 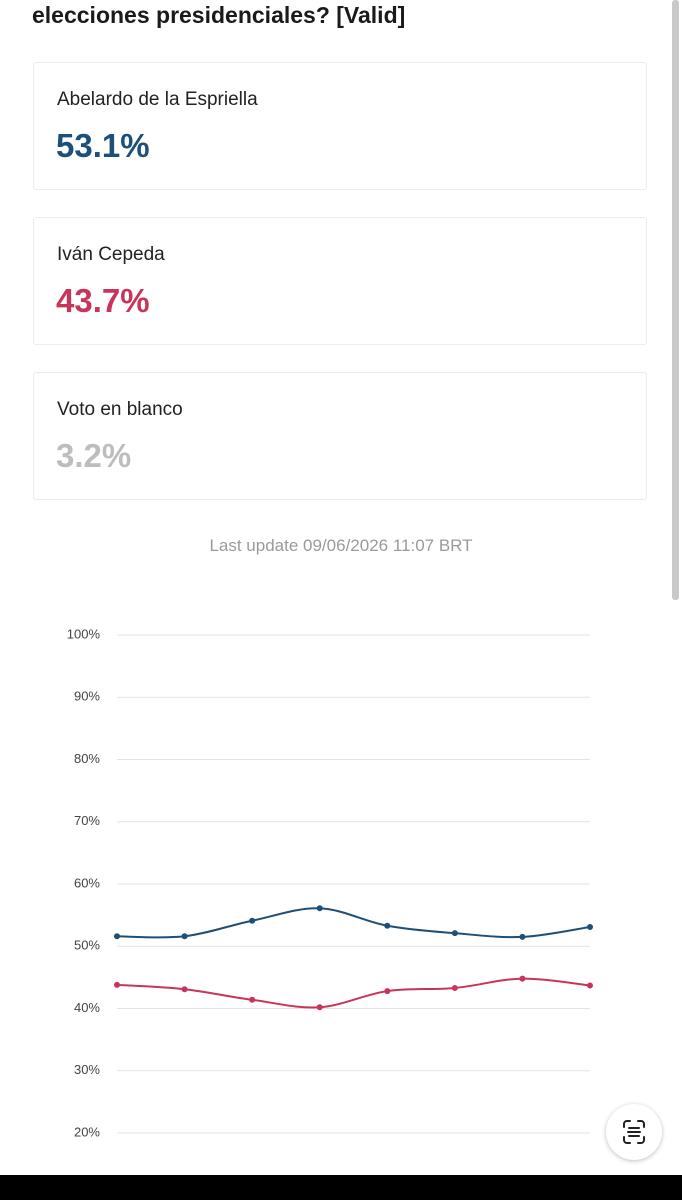 What do you see at coordinates (120, 409) in the screenshot?
I see `candidate-name: Voto en blanco` at bounding box center [120, 409].